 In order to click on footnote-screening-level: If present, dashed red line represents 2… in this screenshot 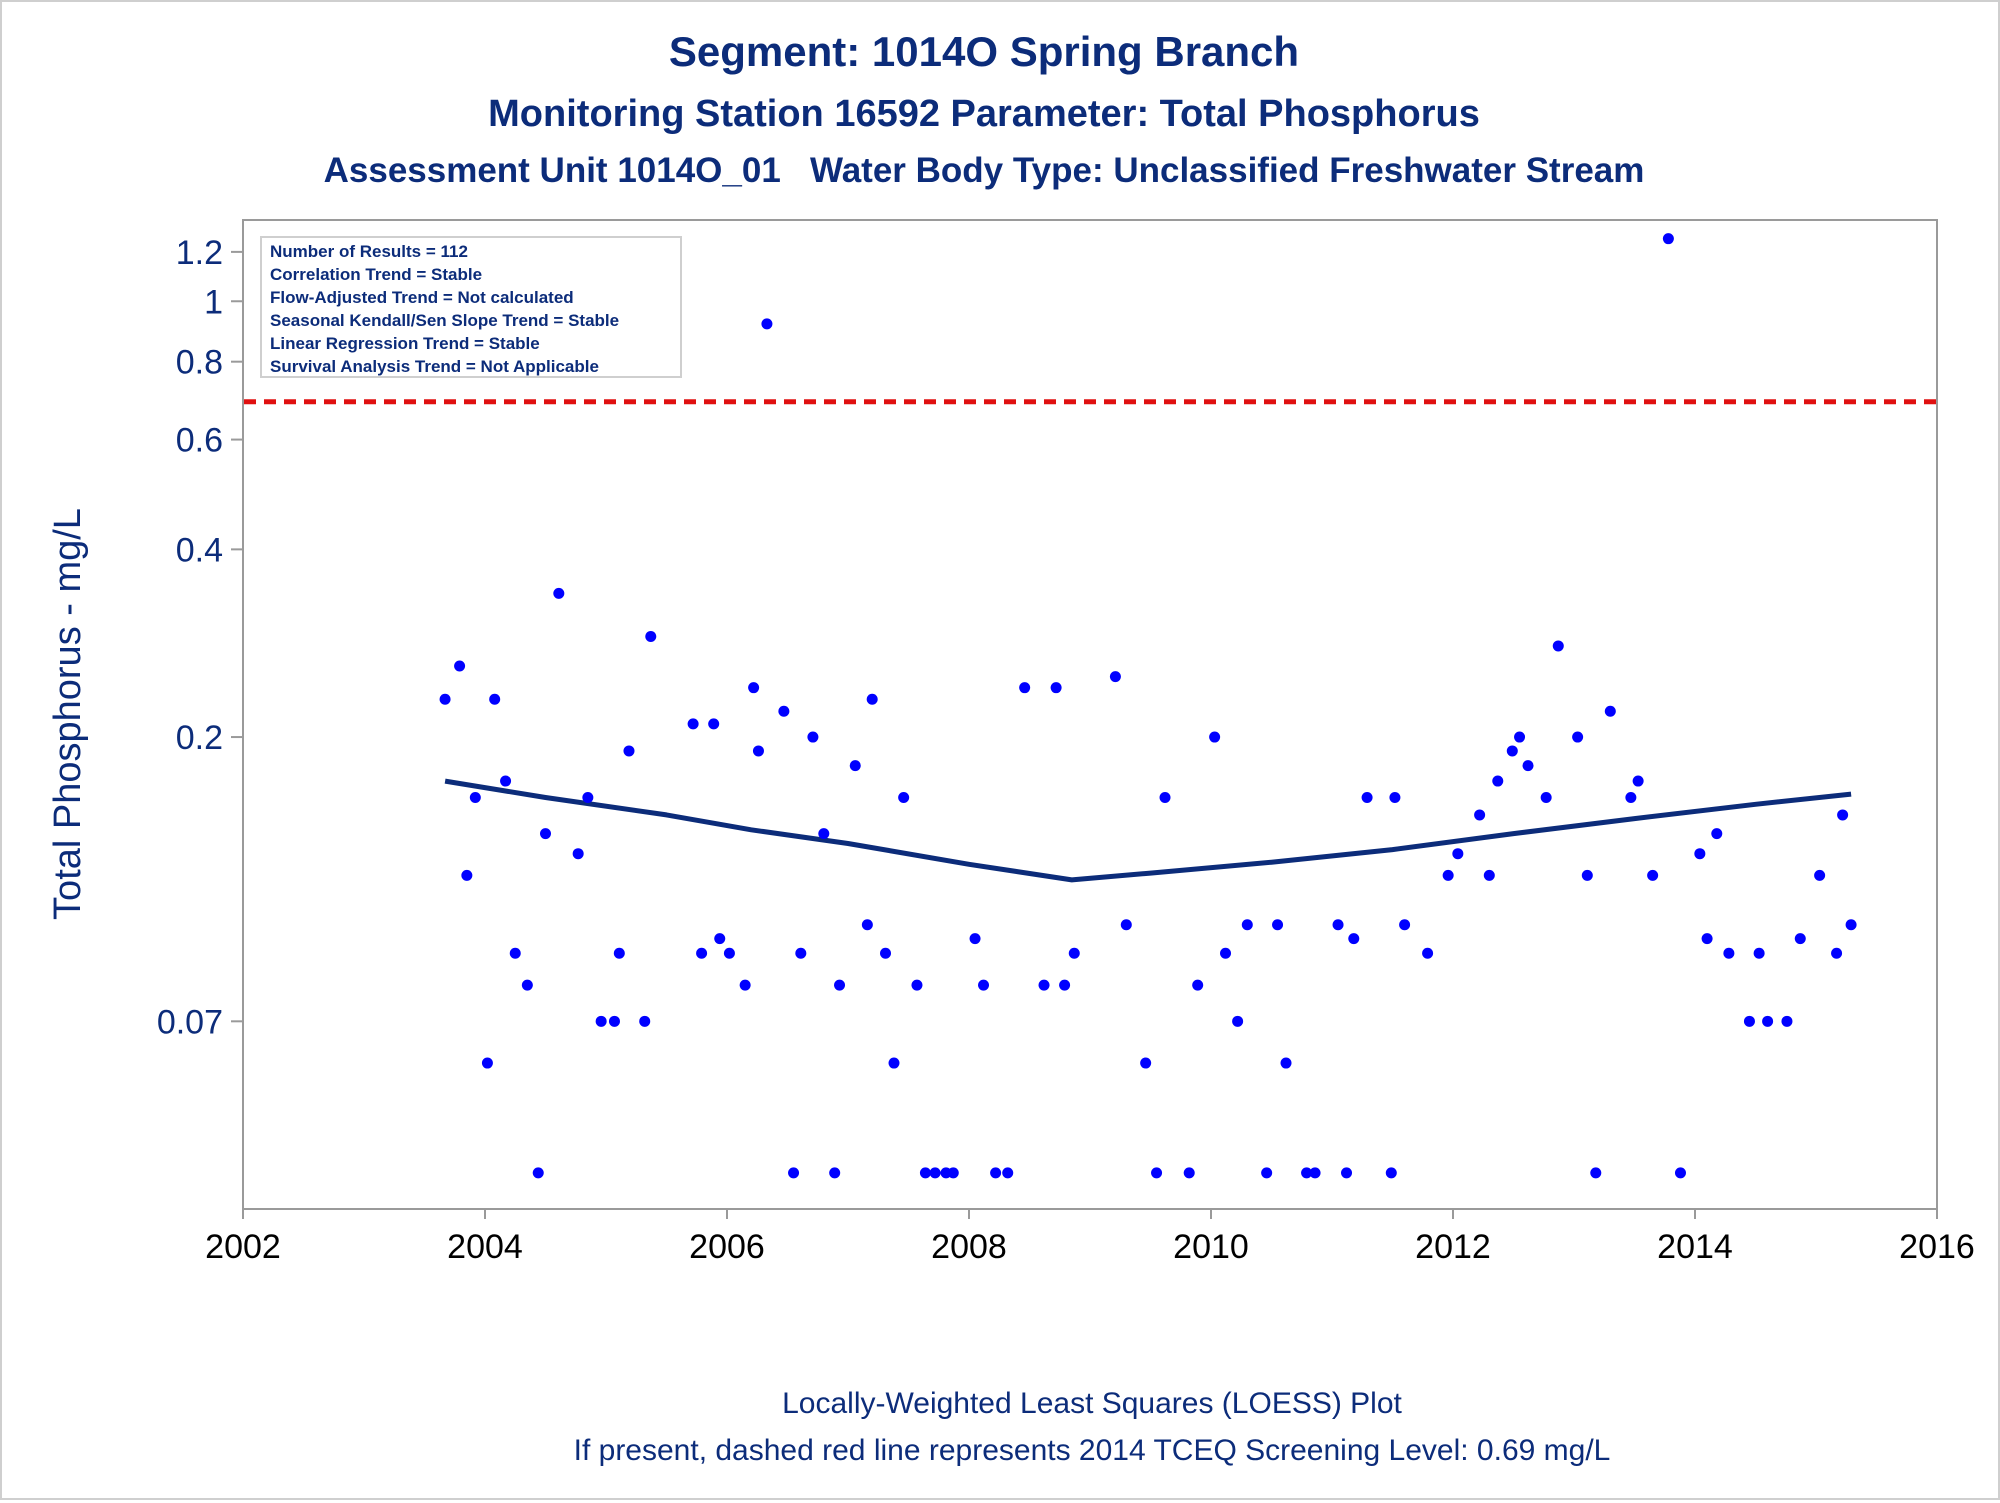, I will do `click(1092, 1450)`.